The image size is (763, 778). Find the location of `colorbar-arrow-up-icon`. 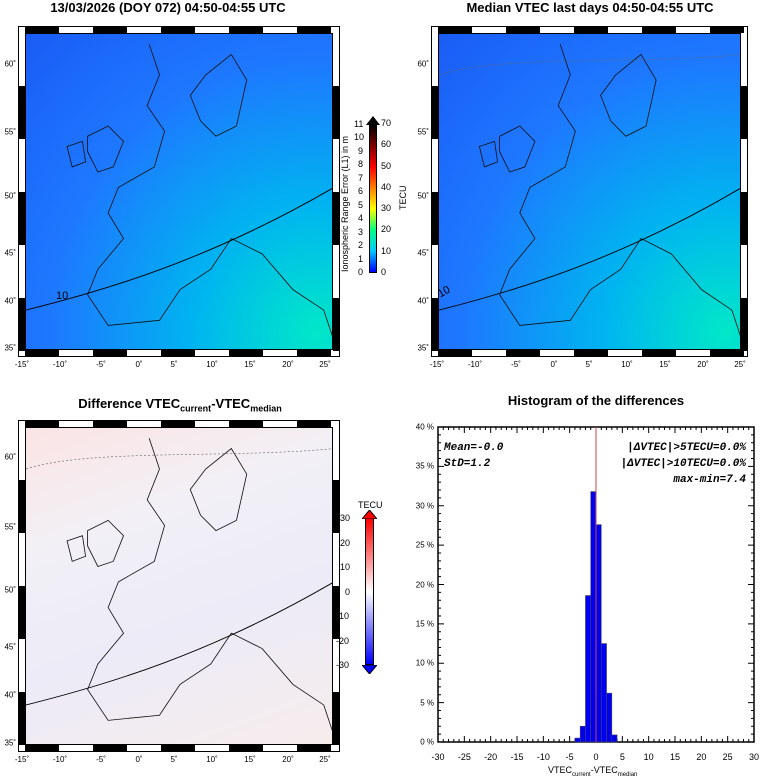

colorbar-arrow-up-icon is located at coordinates (369, 514).